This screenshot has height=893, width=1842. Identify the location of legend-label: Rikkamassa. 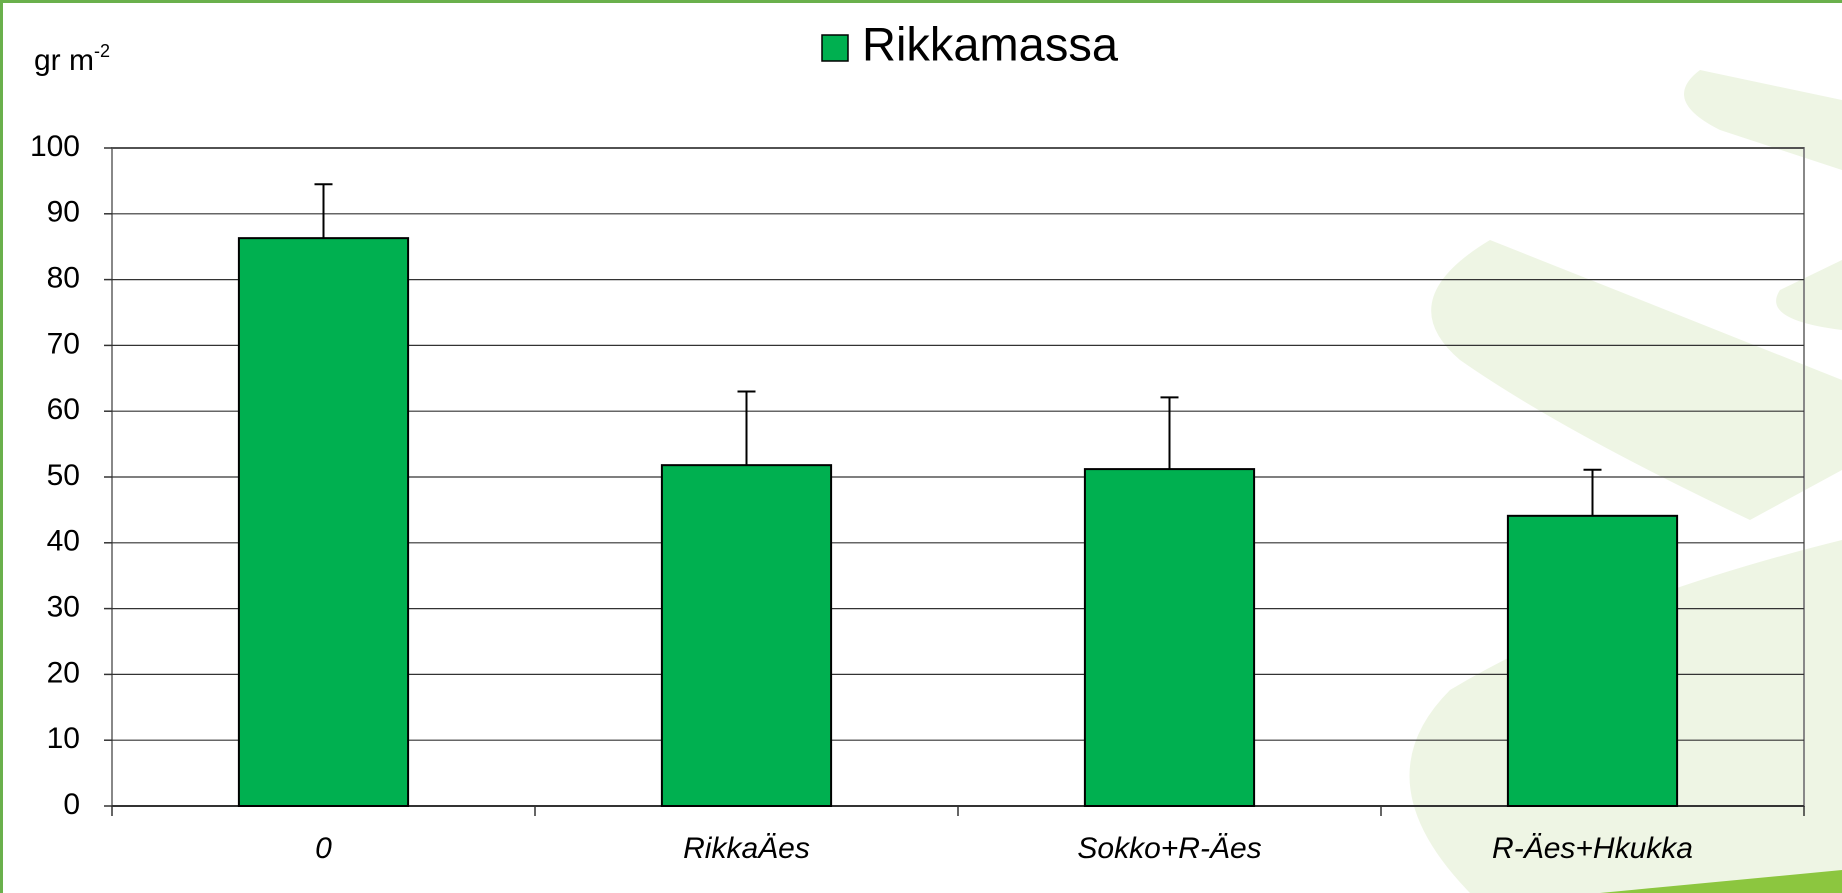
(990, 43).